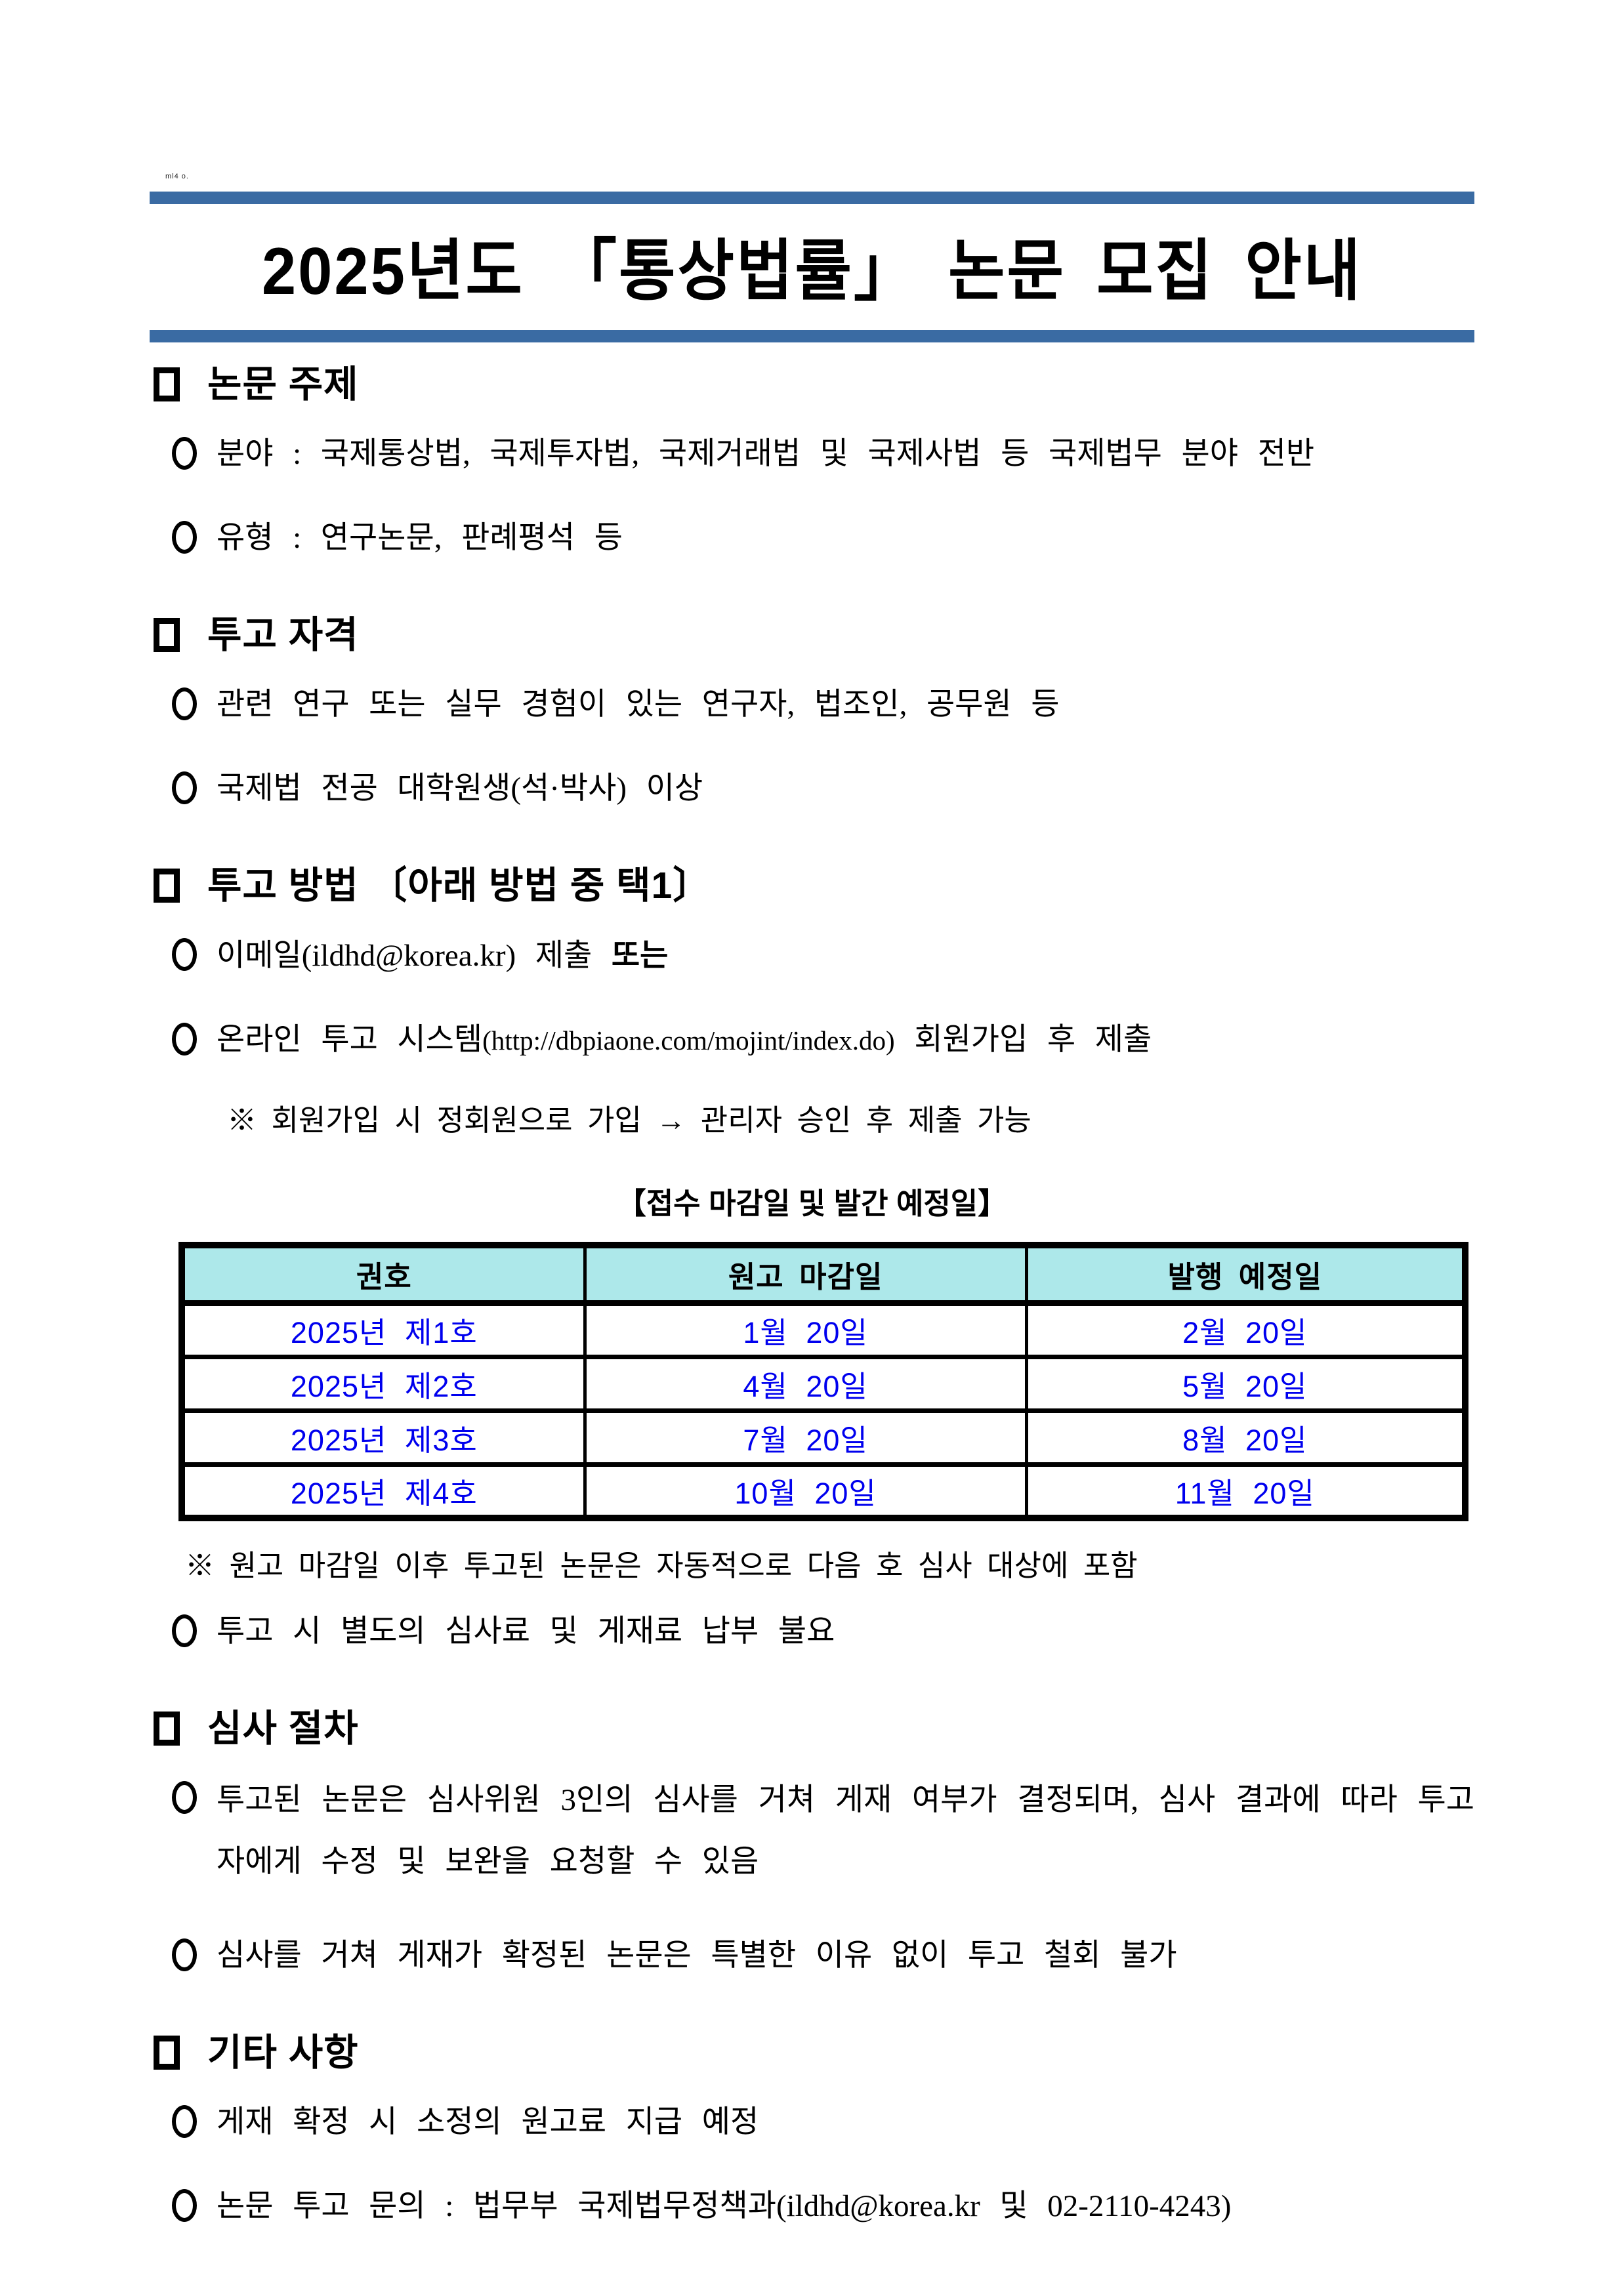 Image resolution: width=1624 pixels, height=2296 pixels. I want to click on schedule-fee-text: 투고 시 별도의 심사료 및 게재료 납부 불요, so click(526, 1632).